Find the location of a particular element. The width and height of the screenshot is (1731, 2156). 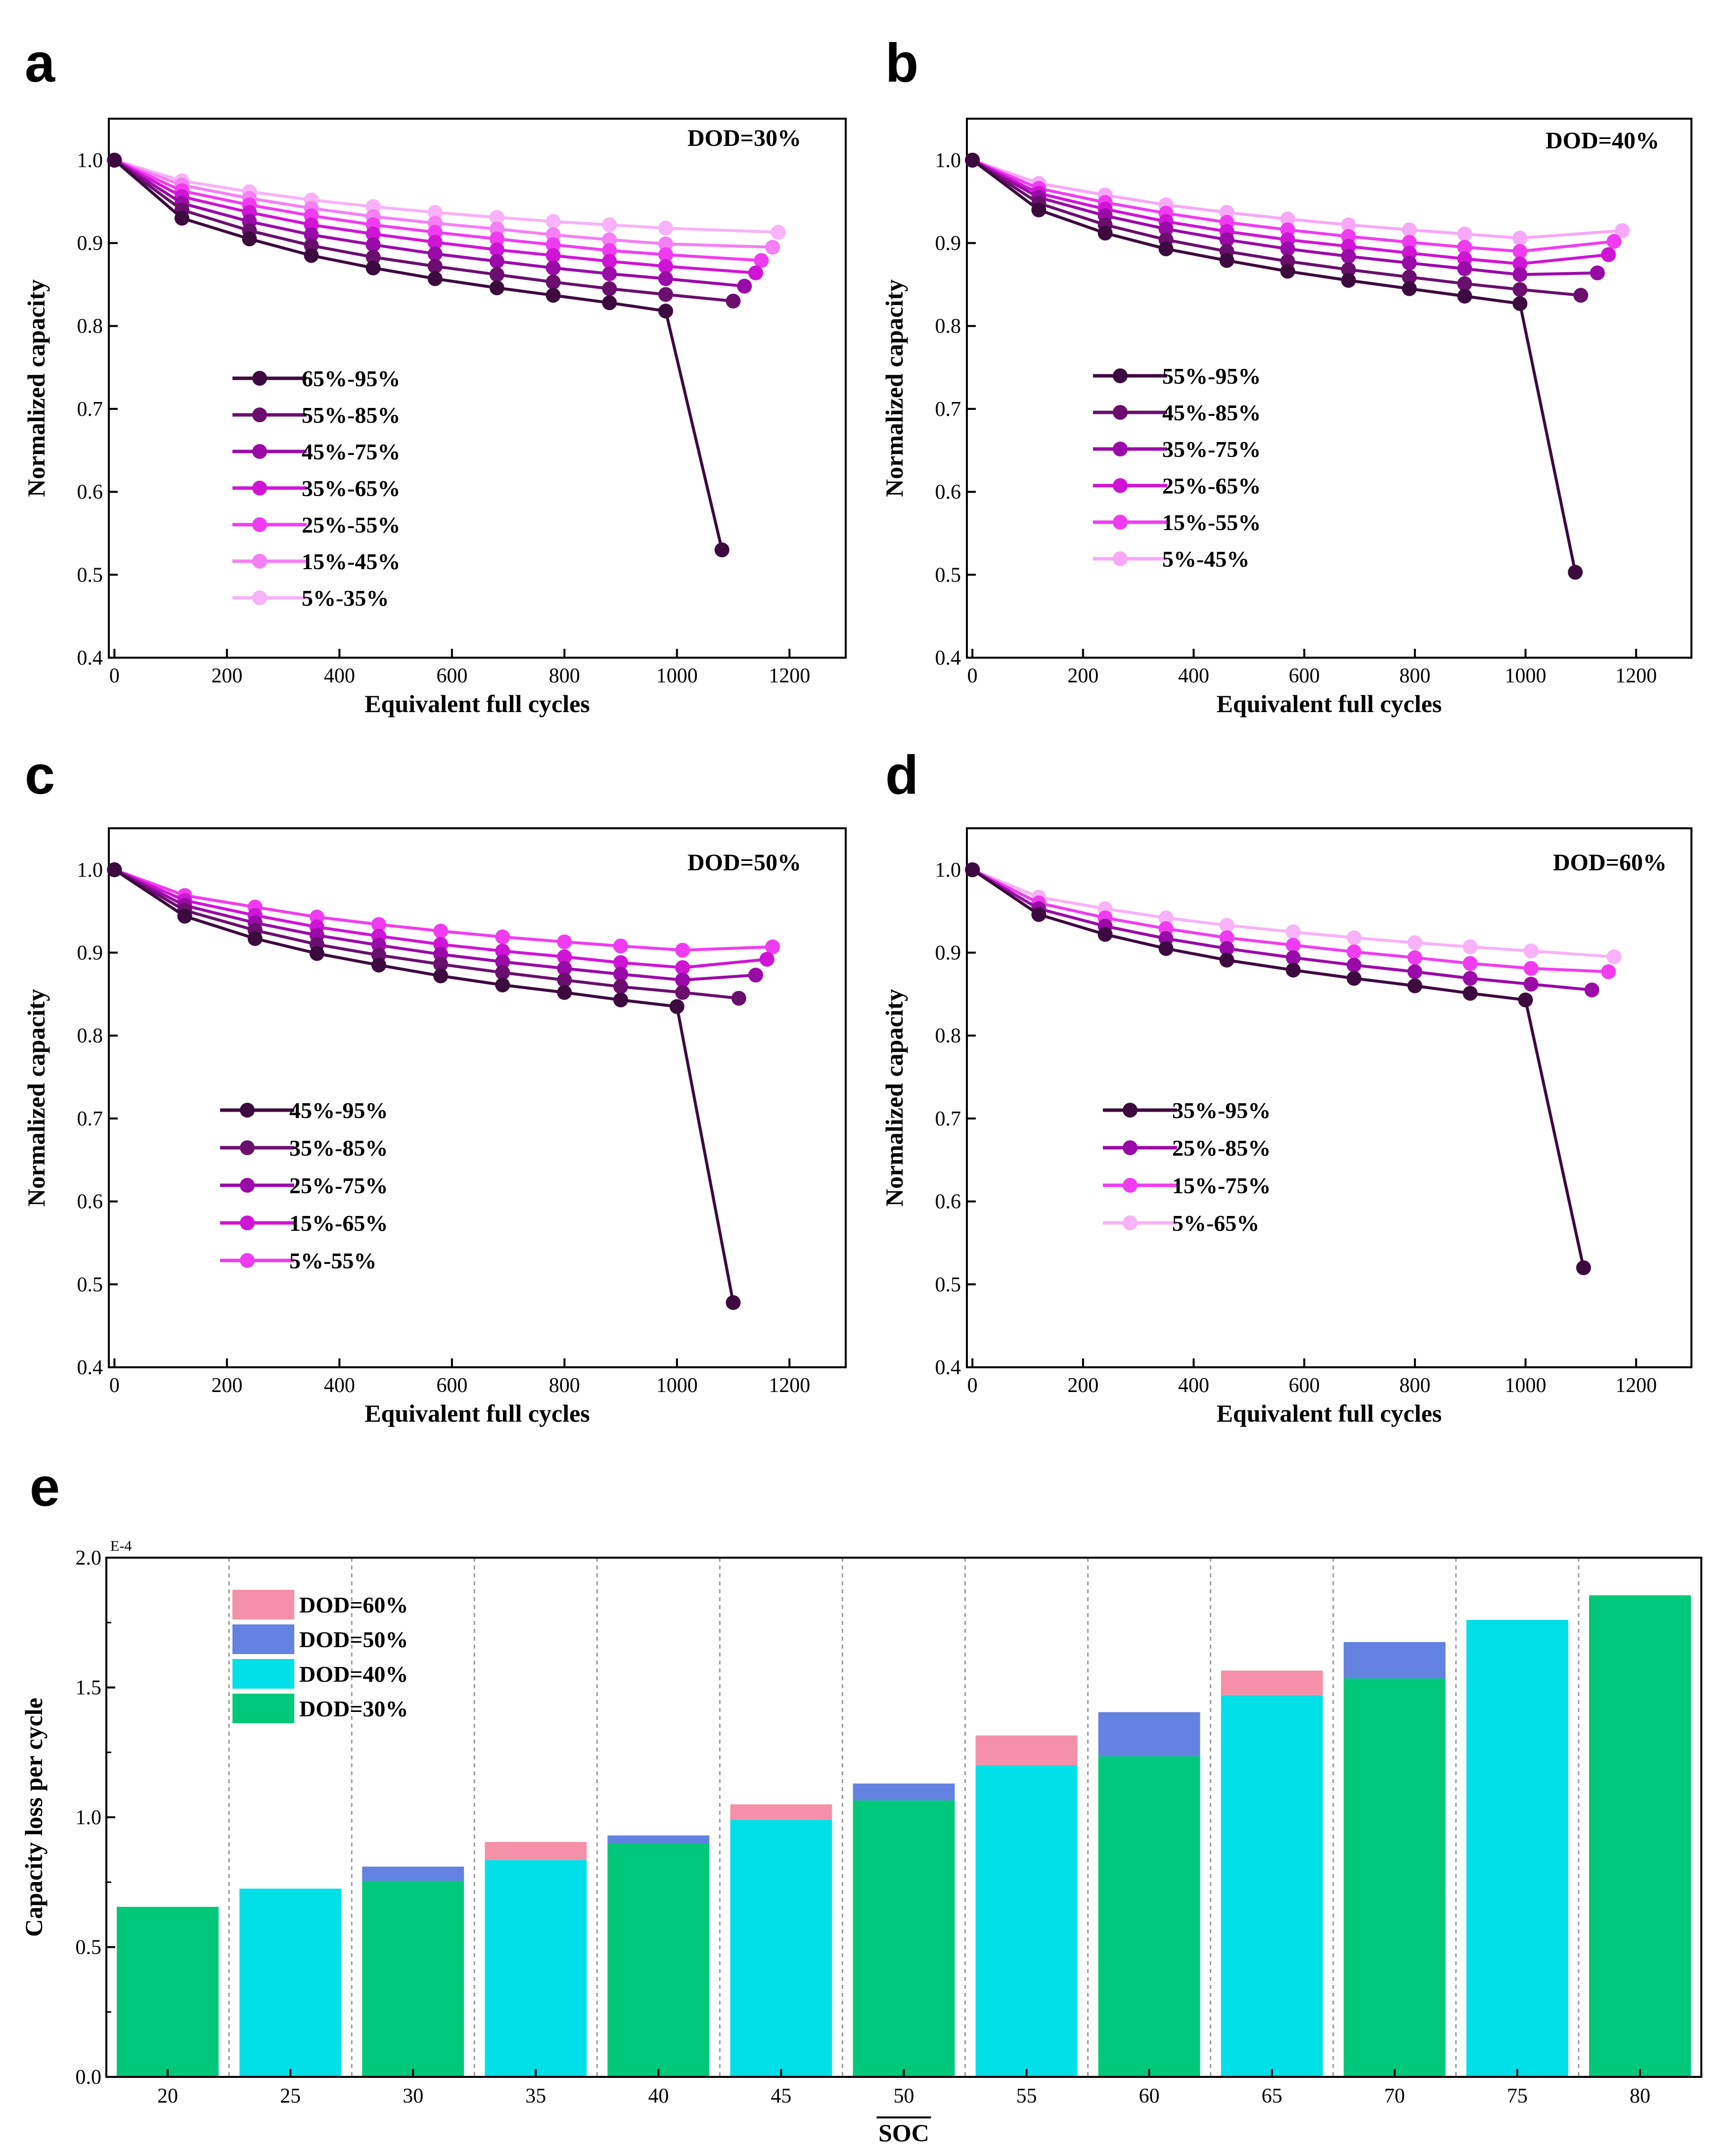

dod-annotation: DOD=40% is located at coordinates (1602, 141).